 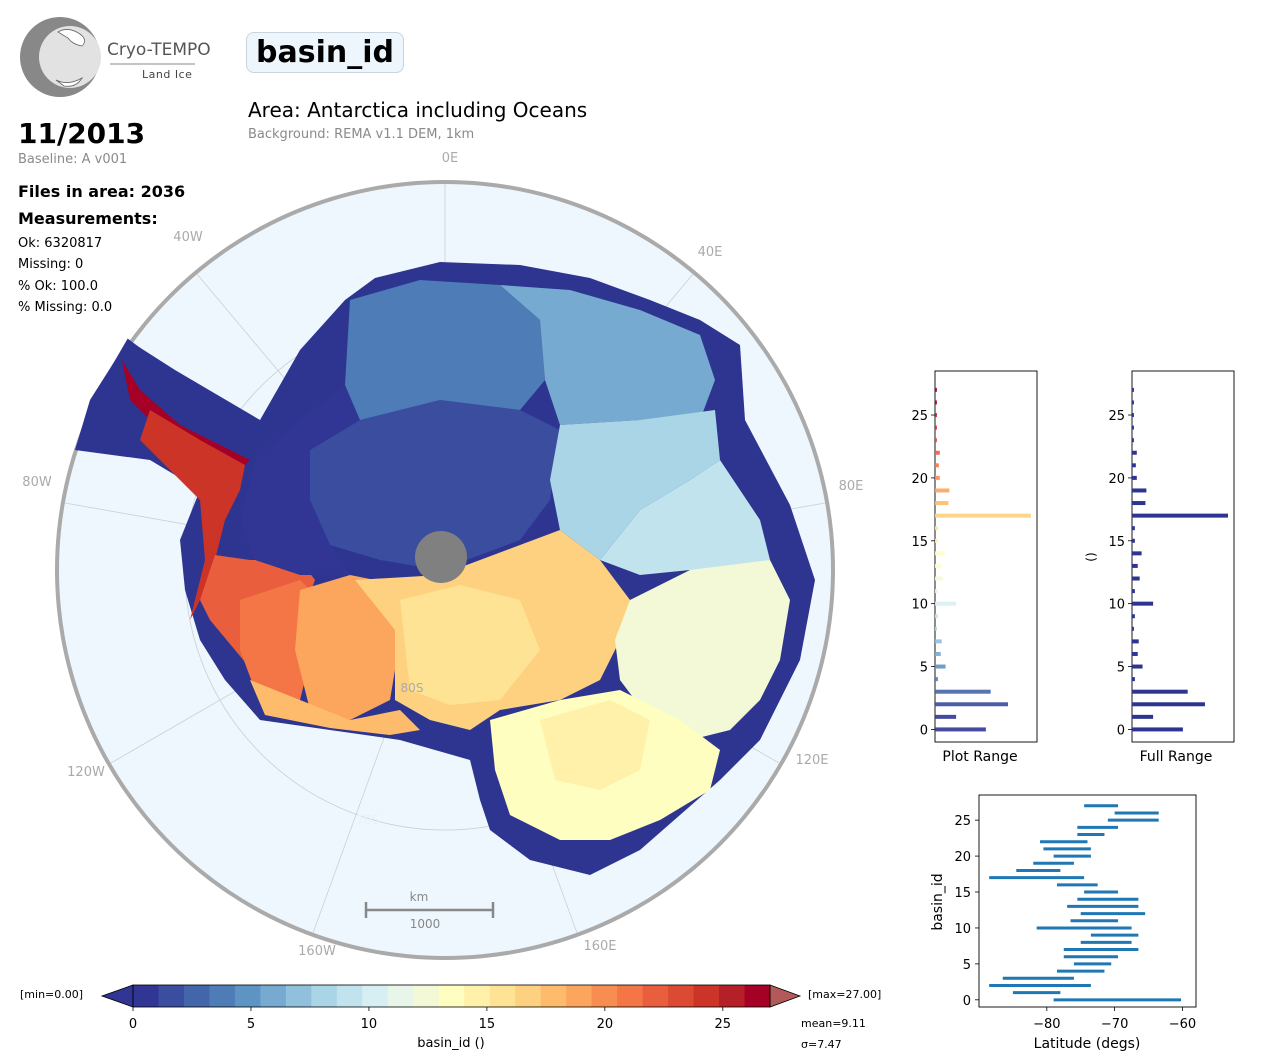 I want to click on latitude-yticks: 0 5 10 15 20 25, so click(x=966, y=911).